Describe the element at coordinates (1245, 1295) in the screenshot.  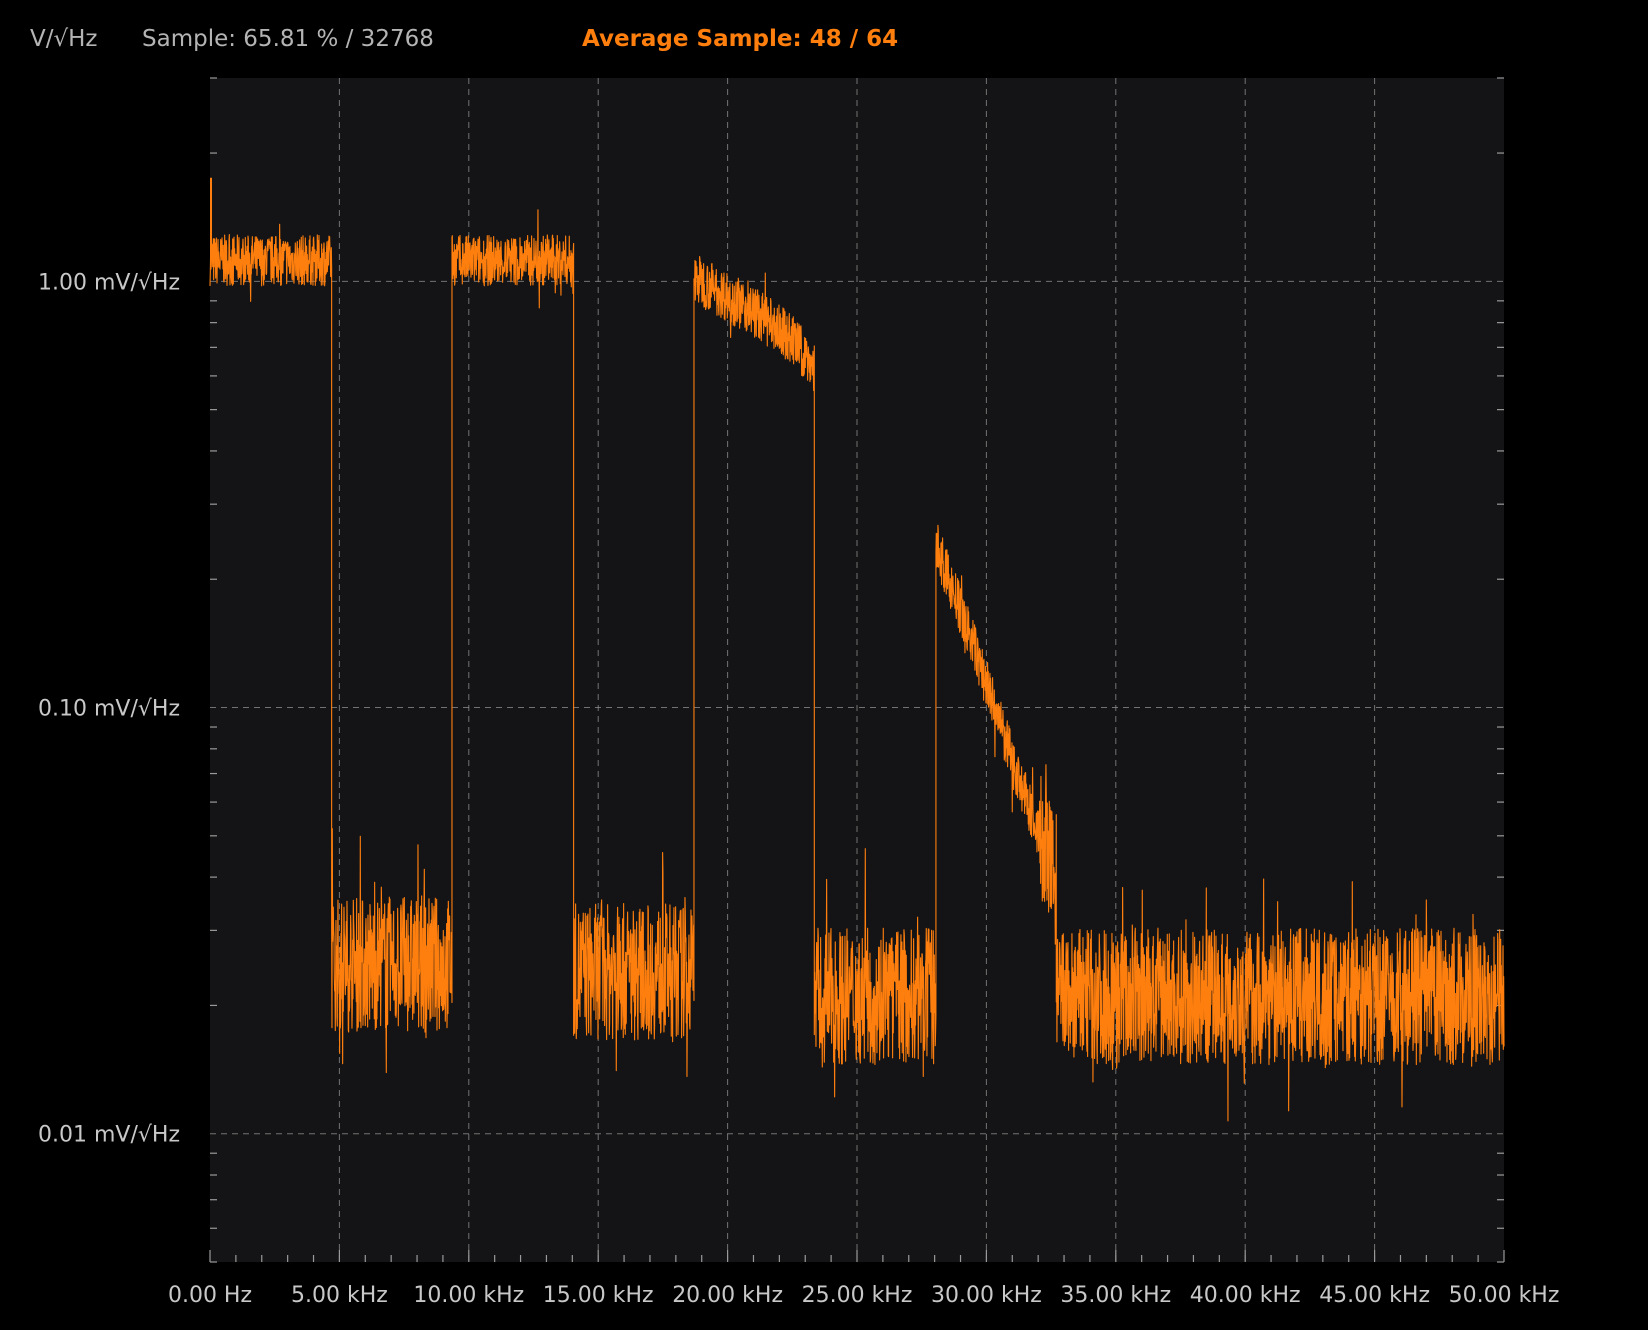
I see `x-tick-label: 40.00 kHz` at that location.